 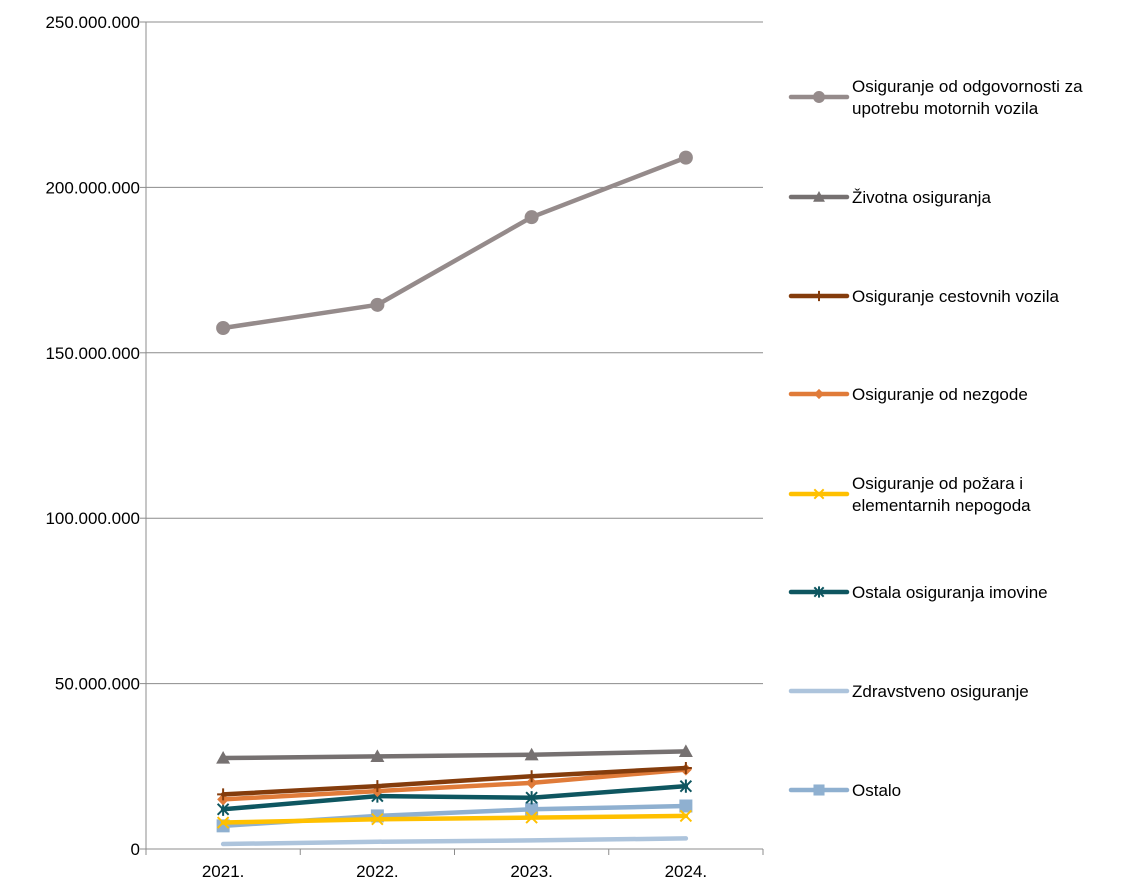 What do you see at coordinates (955, 296) in the screenshot?
I see `legend-label: Osiguranje cestovnih vozila` at bounding box center [955, 296].